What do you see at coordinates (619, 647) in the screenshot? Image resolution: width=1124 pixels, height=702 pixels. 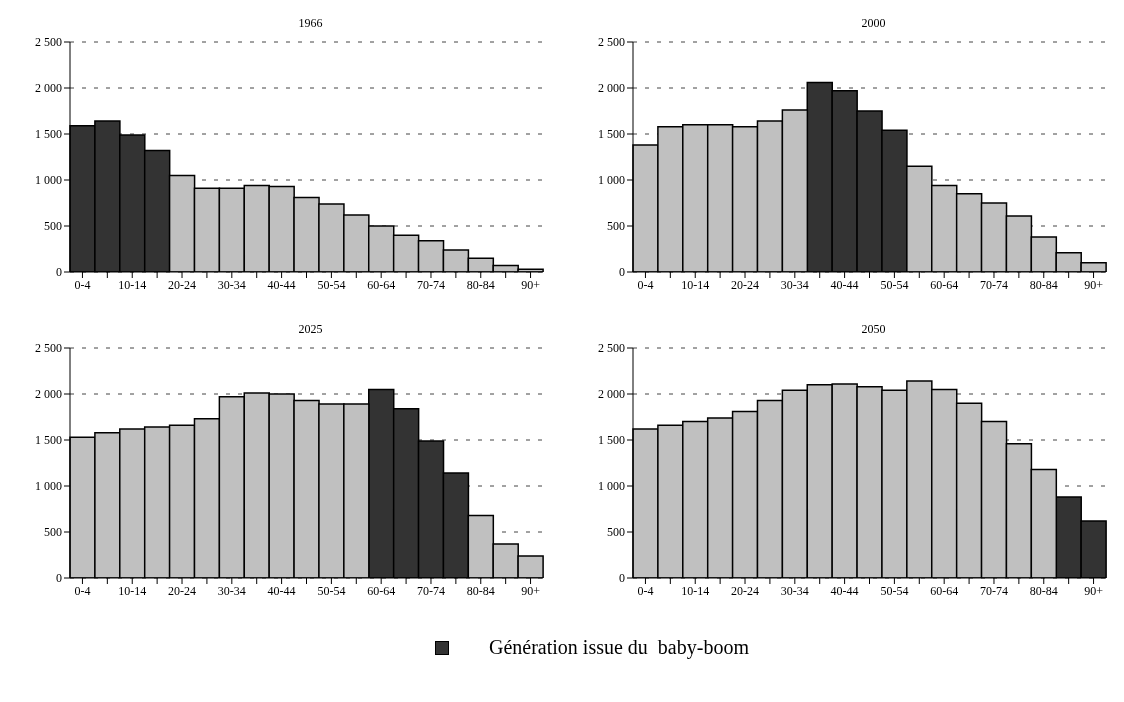 I see `legend-label: Génération issue du baby-boom` at bounding box center [619, 647].